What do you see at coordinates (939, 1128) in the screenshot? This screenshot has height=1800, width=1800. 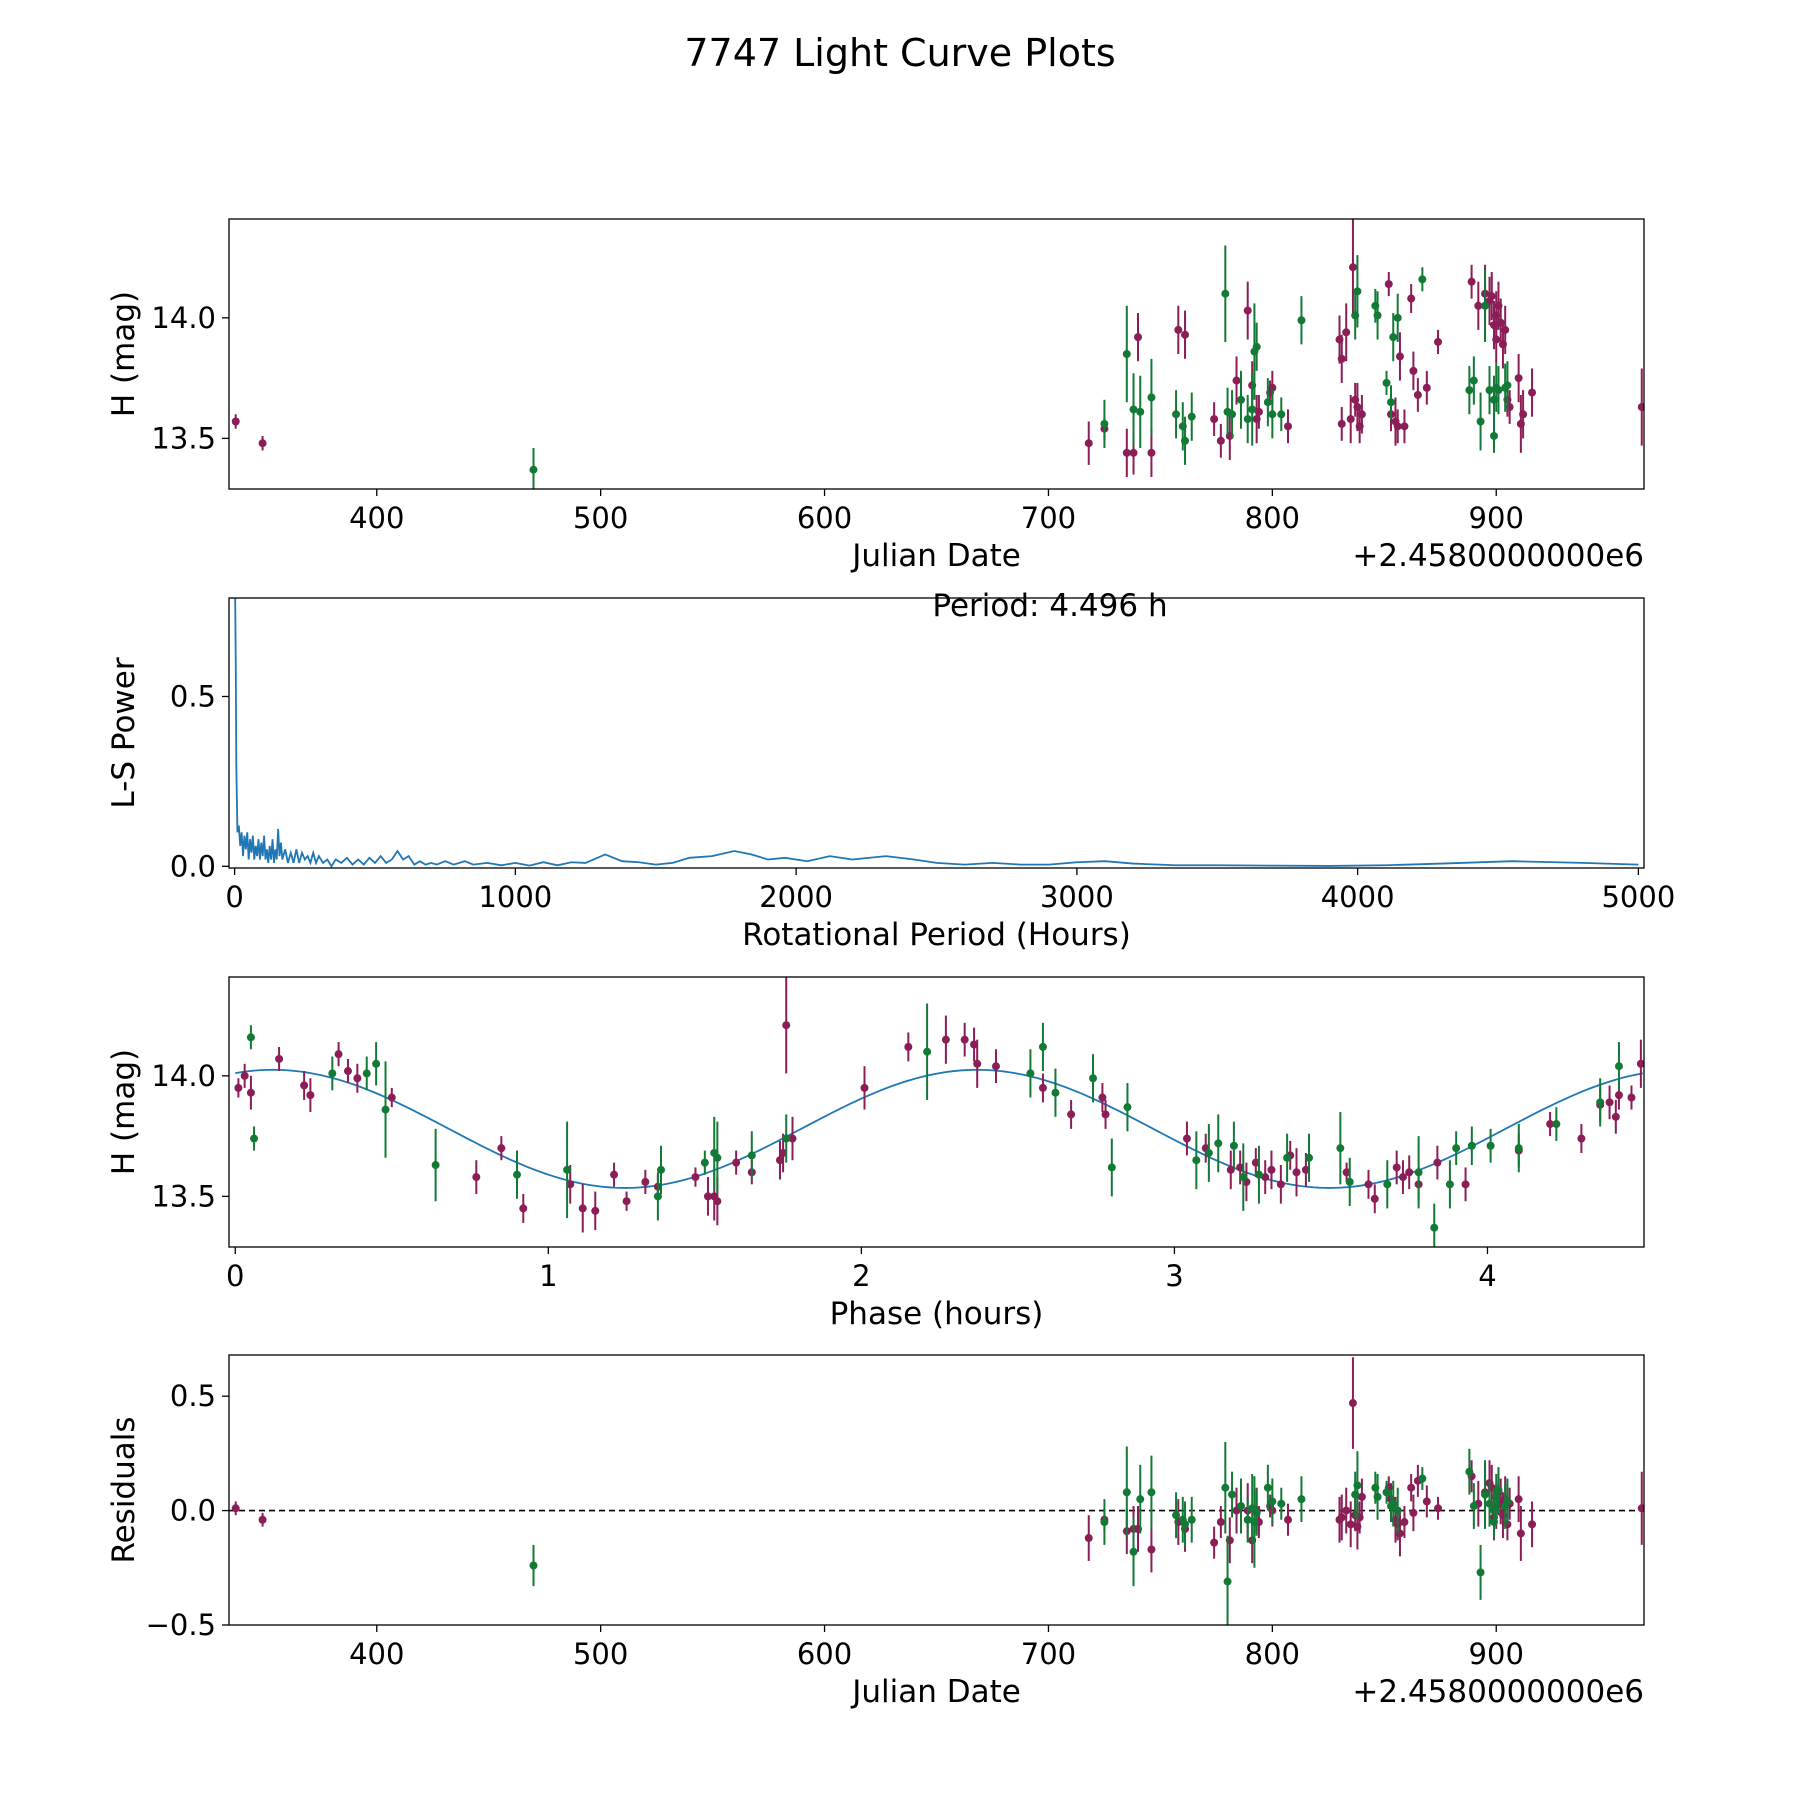 I see `fit-model-curve` at bounding box center [939, 1128].